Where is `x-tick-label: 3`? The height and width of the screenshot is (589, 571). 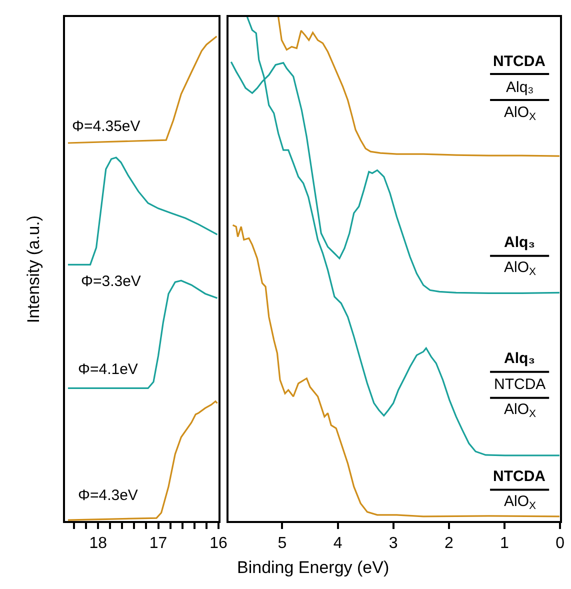 x-tick-label: 3 is located at coordinates (393, 543).